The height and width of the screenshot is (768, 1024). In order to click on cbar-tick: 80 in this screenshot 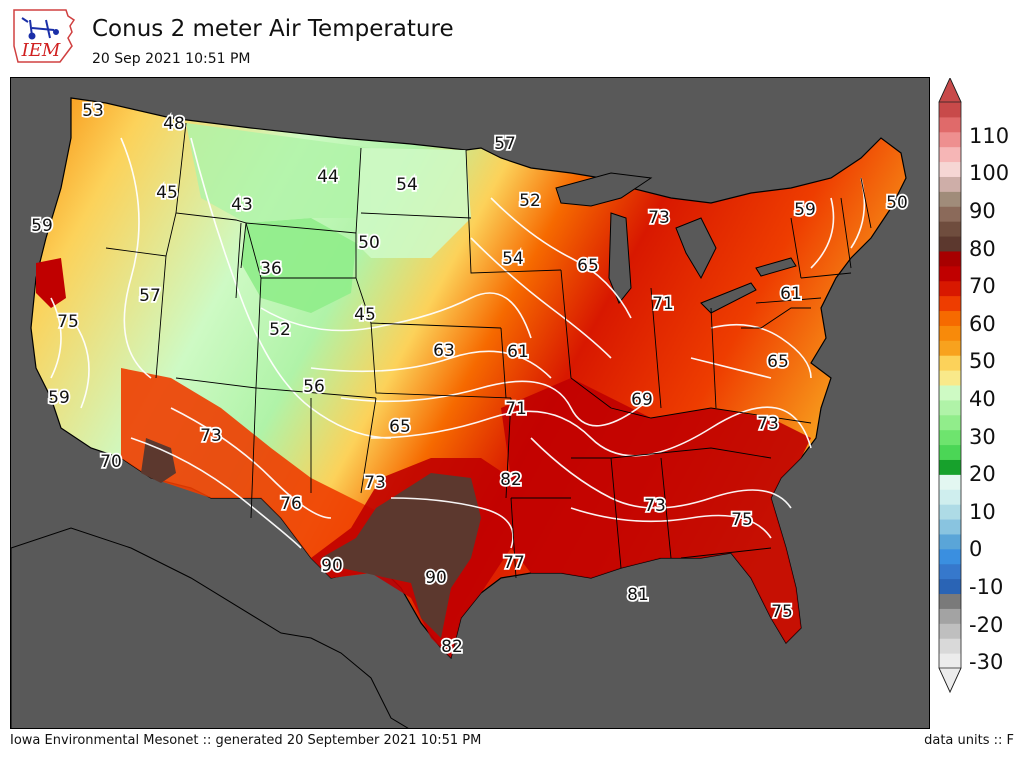, I will do `click(982, 249)`.